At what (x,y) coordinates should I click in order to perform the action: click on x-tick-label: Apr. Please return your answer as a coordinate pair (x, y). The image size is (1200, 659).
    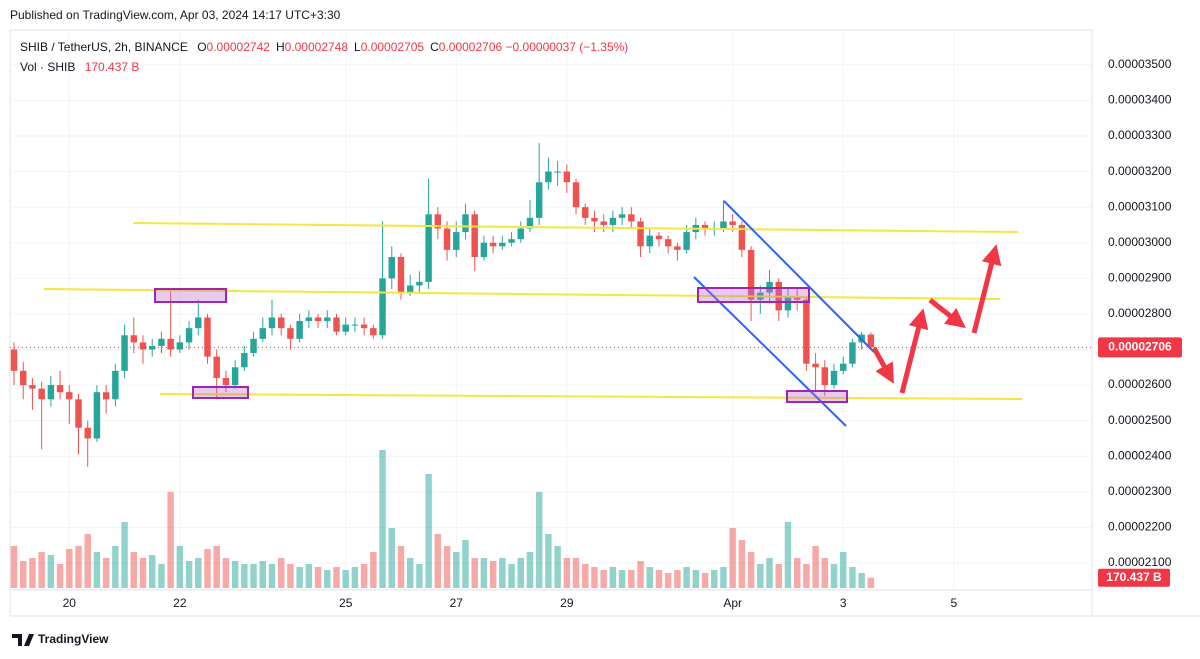
    Looking at the image, I should click on (732, 603).